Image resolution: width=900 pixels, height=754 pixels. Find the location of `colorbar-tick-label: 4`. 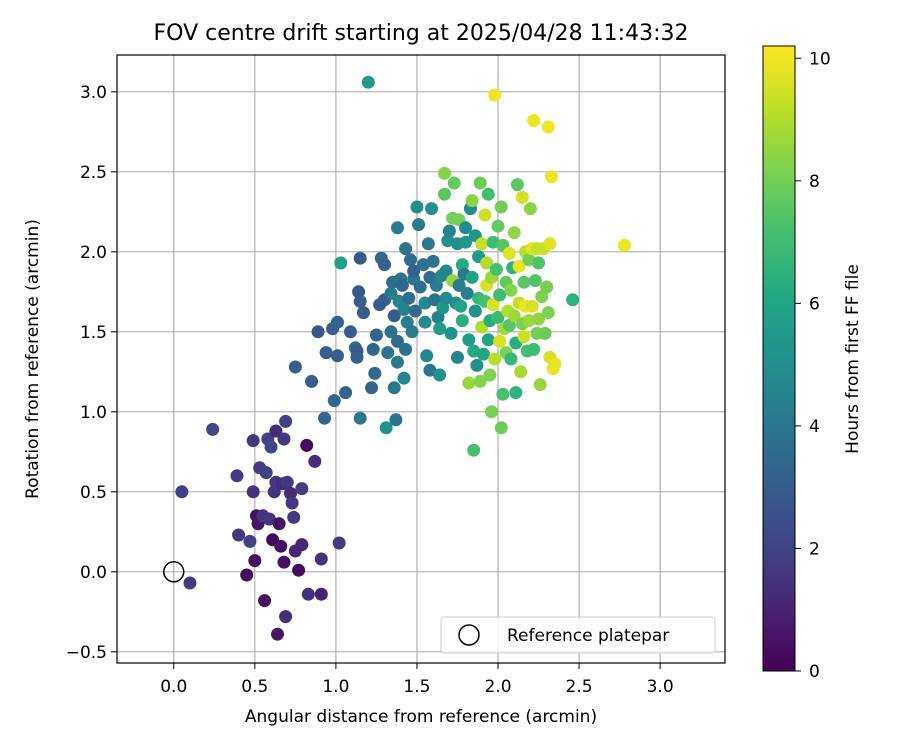

colorbar-tick-label: 4 is located at coordinates (814, 427).